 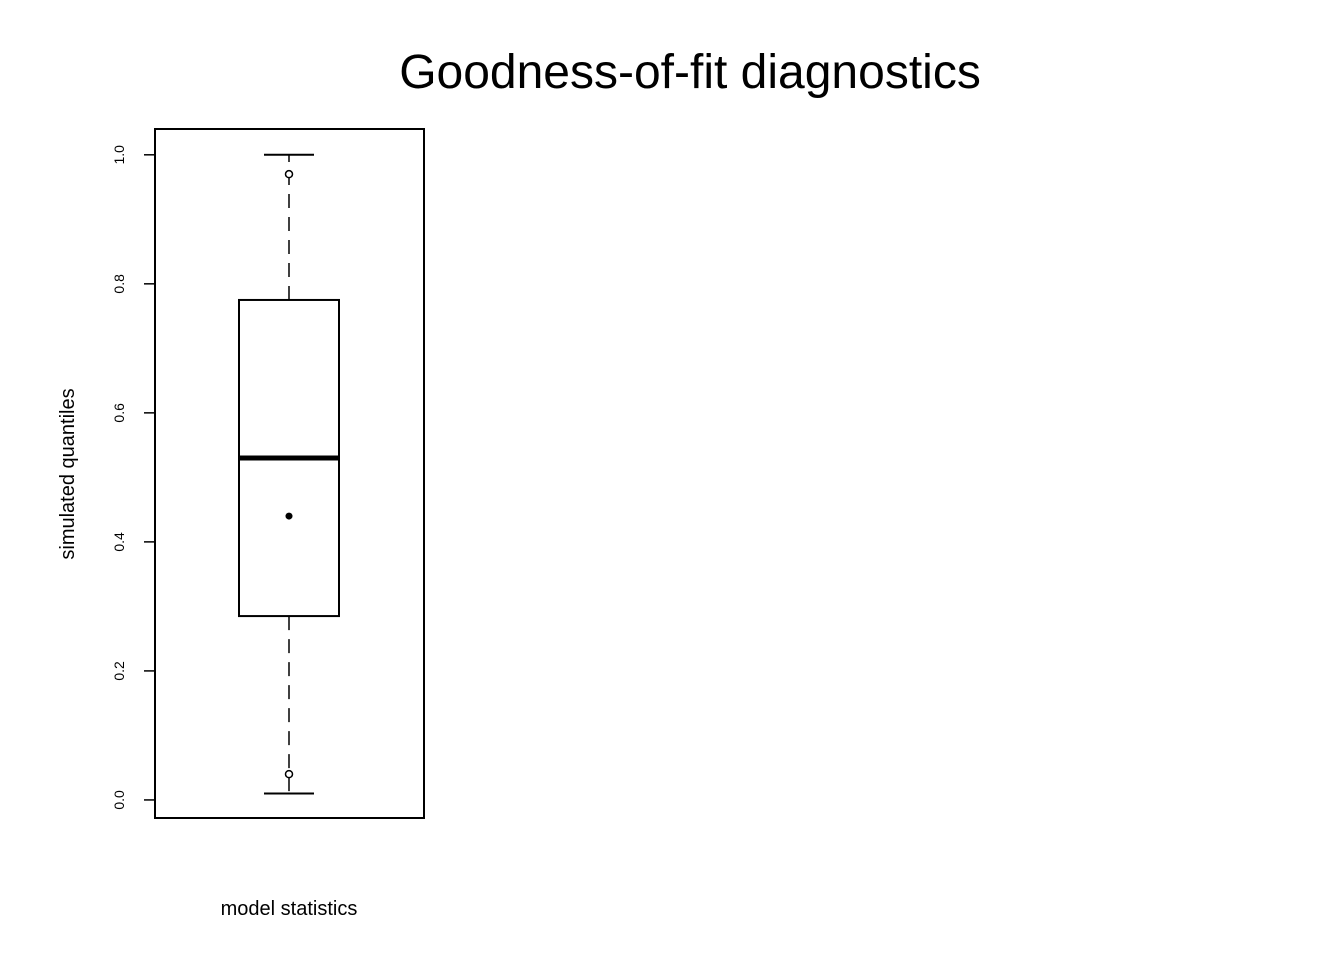 What do you see at coordinates (119, 800) in the screenshot?
I see `y-tick-label: 0.0` at bounding box center [119, 800].